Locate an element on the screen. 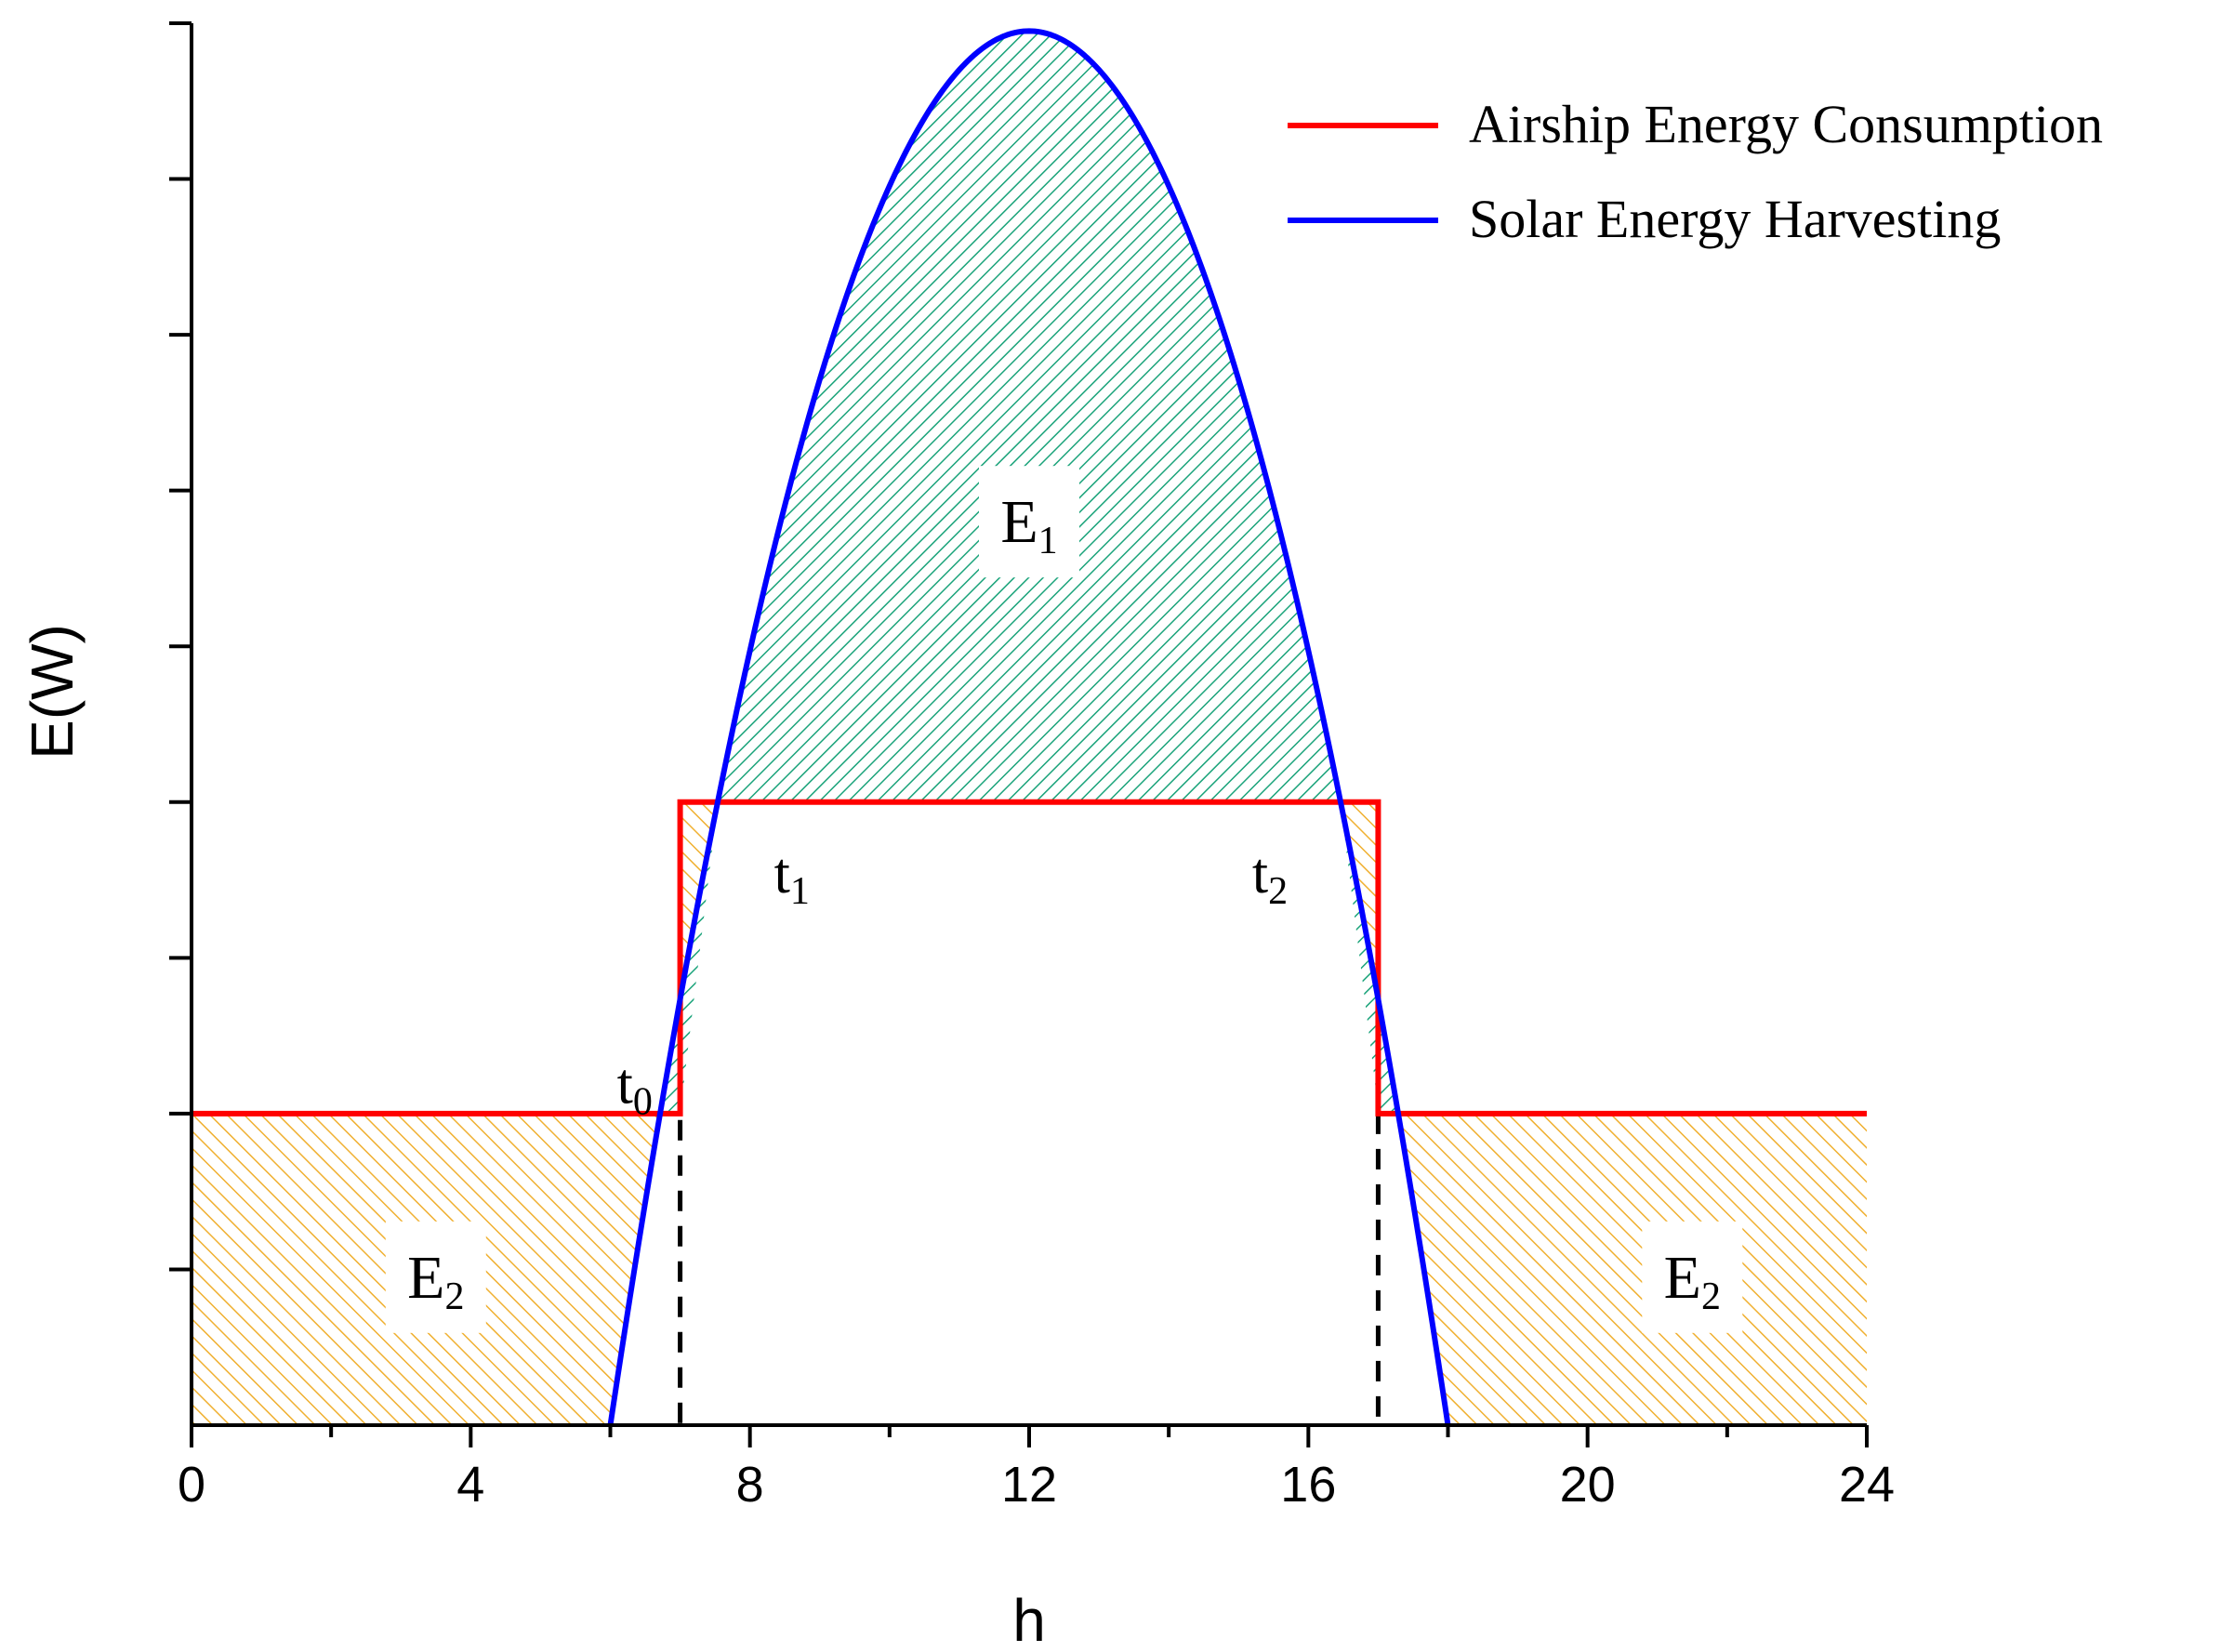 Image resolution: width=2234 pixels, height=1652 pixels. legend-label-2: Solar Energy Harvesting is located at coordinates (1735, 219).